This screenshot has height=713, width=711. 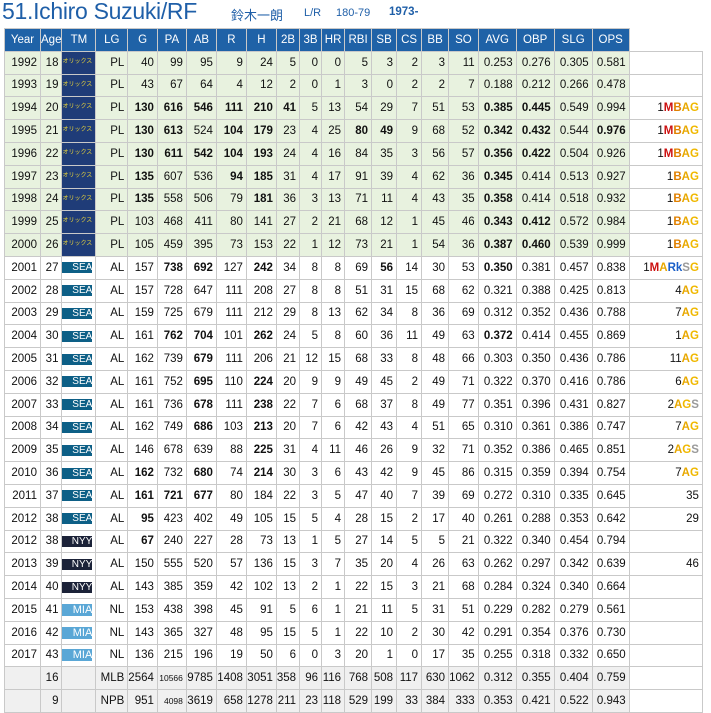 What do you see at coordinates (573, 176) in the screenshot?
I see `stat-slg: 0.513` at bounding box center [573, 176].